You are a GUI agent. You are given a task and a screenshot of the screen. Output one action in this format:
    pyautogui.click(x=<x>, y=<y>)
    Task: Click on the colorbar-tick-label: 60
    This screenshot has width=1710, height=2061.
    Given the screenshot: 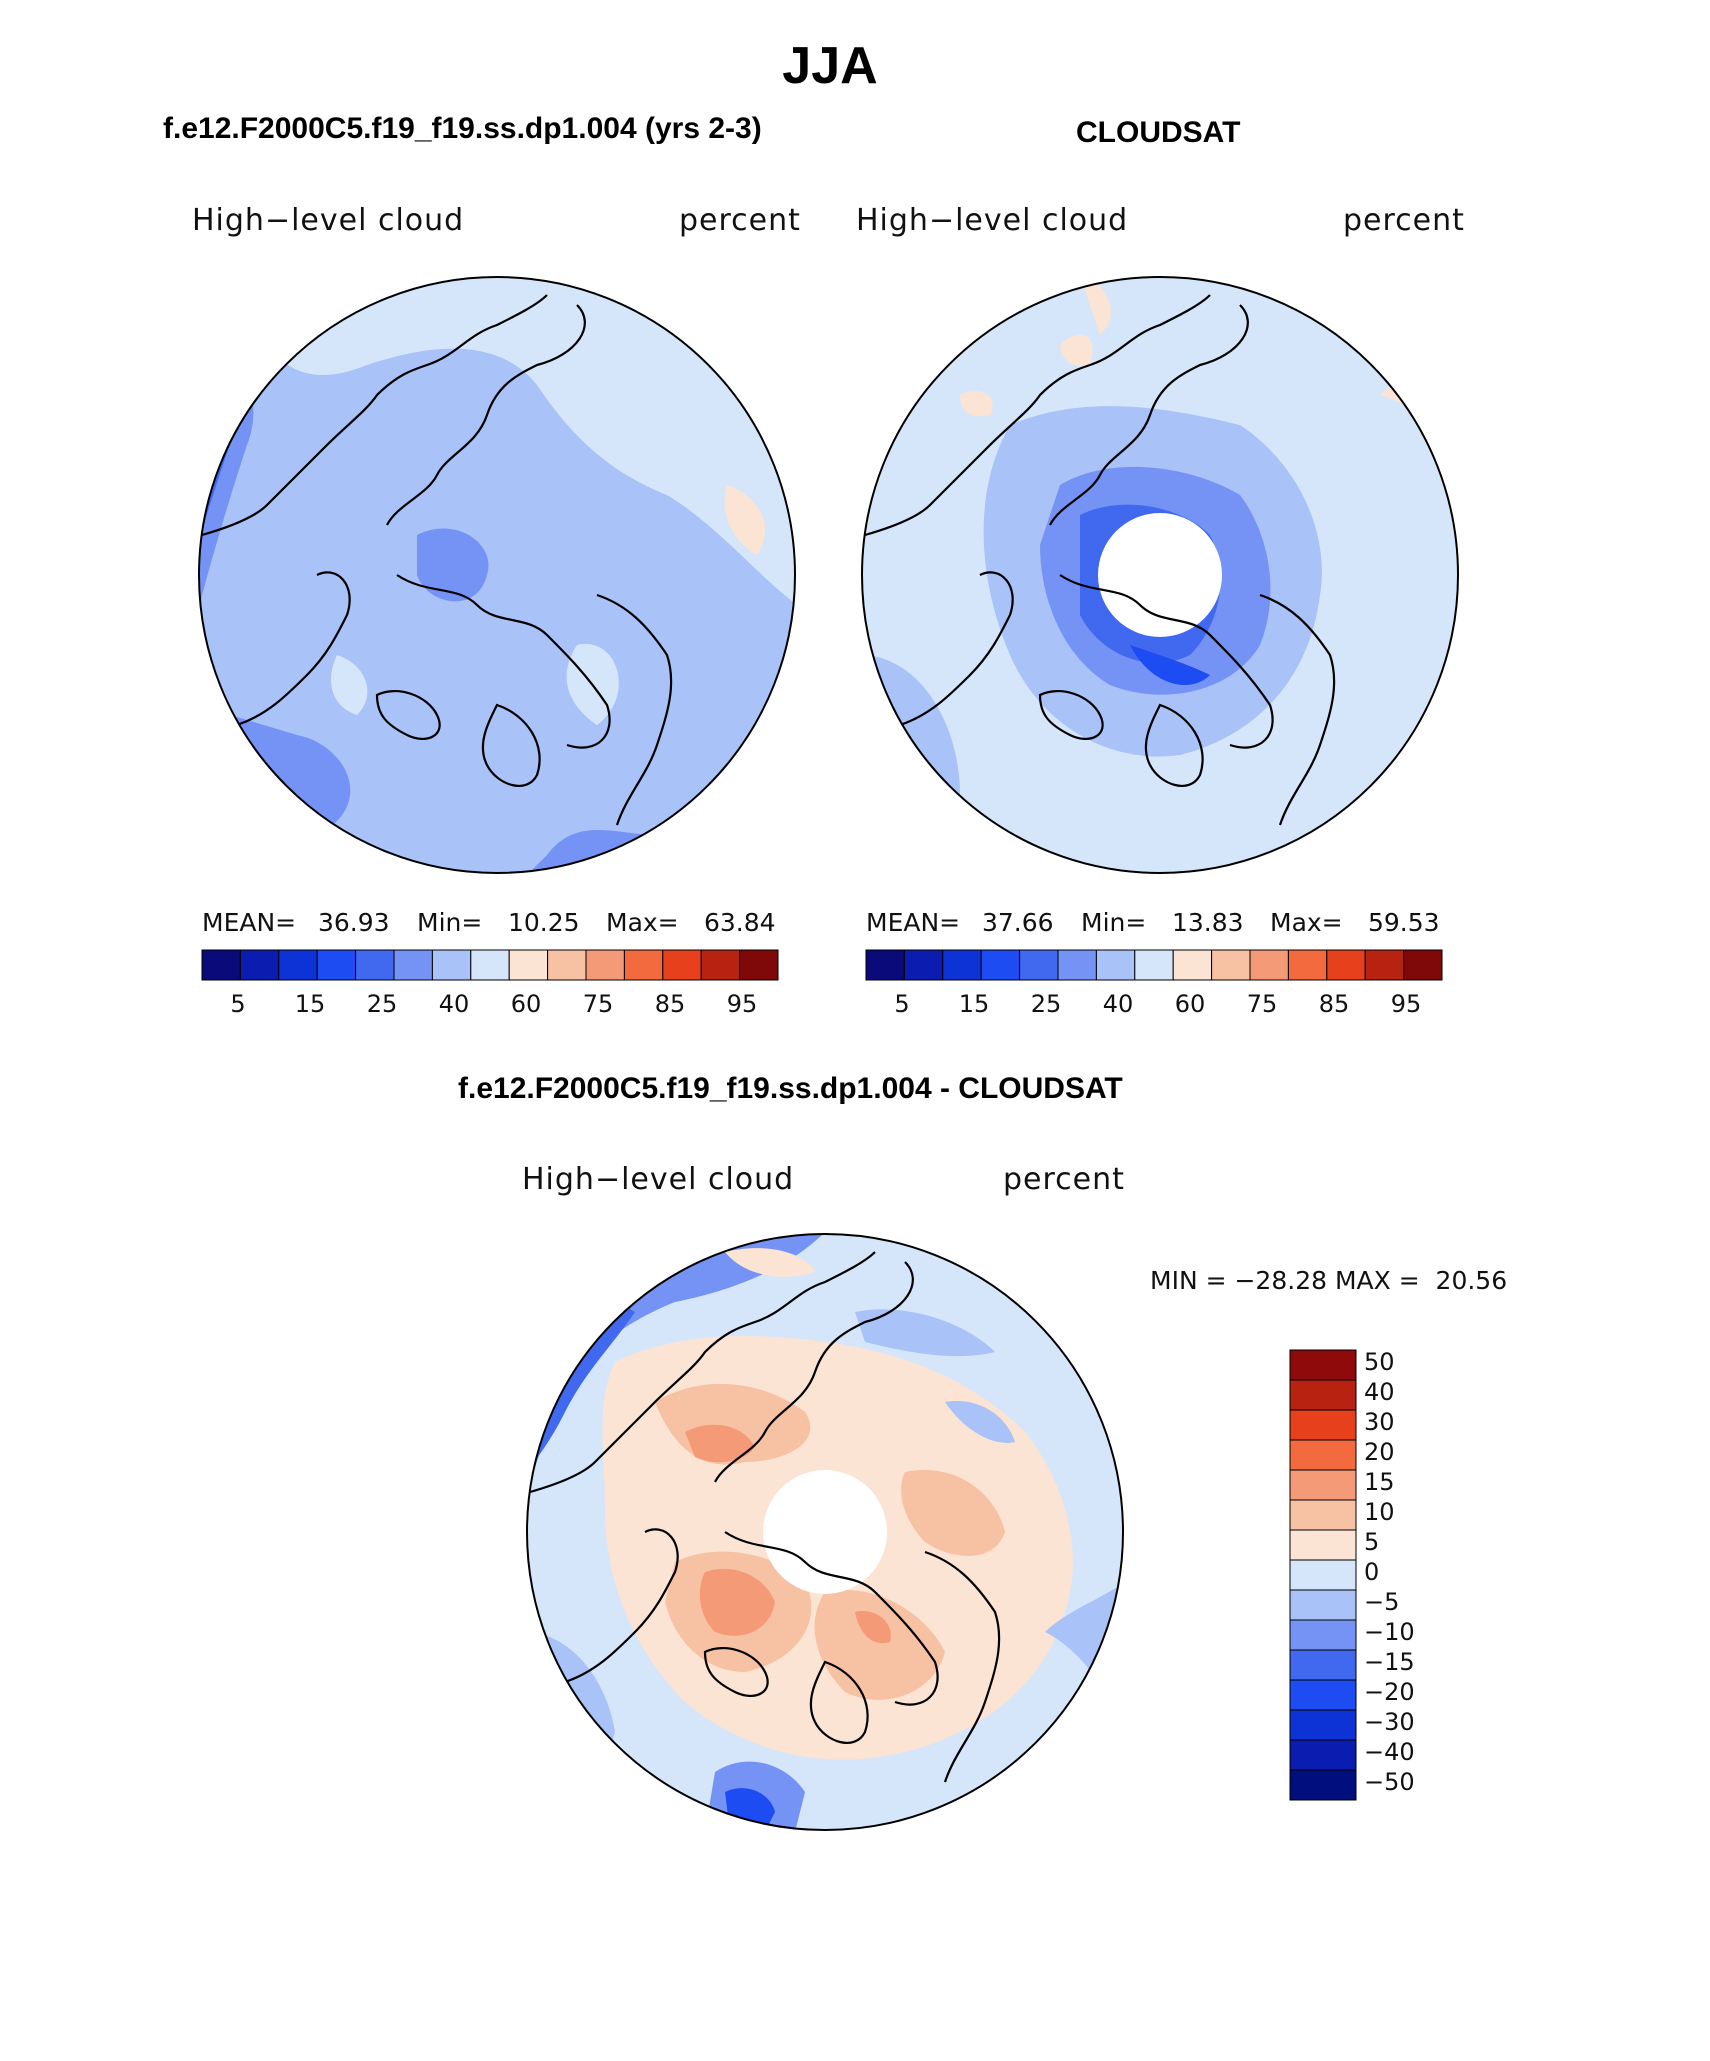 What is the action you would take?
    pyautogui.click(x=526, y=1004)
    